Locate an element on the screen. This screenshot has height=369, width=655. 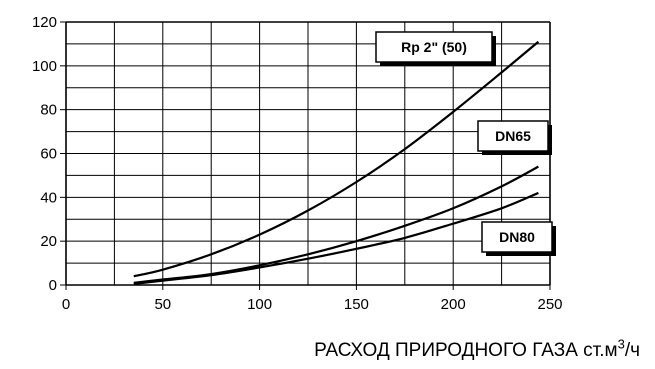
y-tick-label: 100 is located at coordinates (44, 66).